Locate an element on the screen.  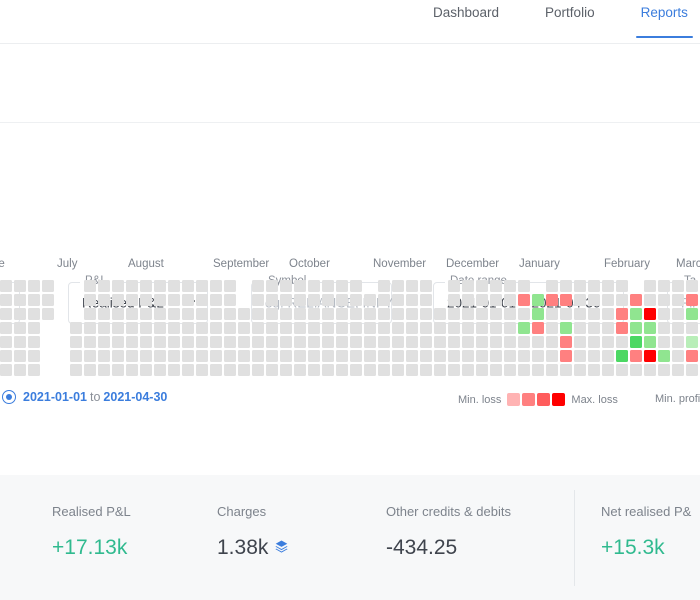
nav-item-reports: Reports is located at coordinates (659, 21).